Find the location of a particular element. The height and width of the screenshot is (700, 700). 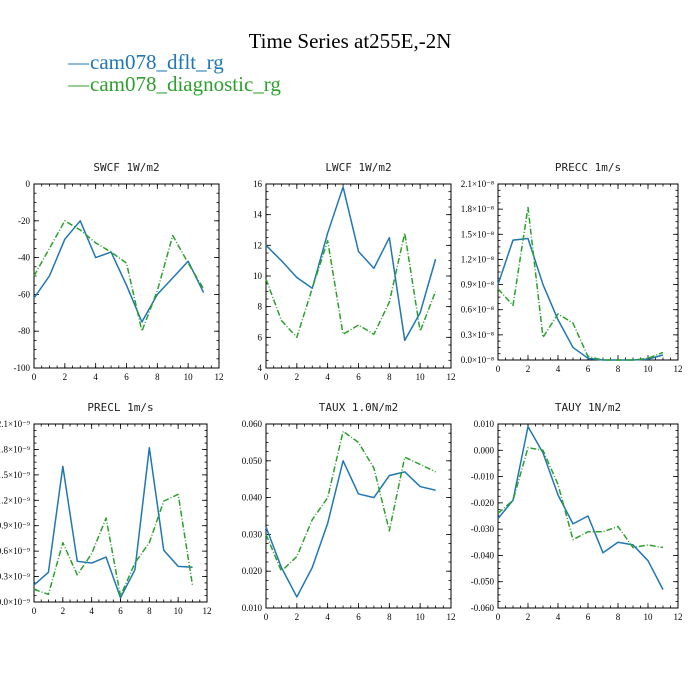

chart-panel-2: LWCF 1W/m2 0 2 4 6 8 10 12 4 6 8 10 12 14 16 is located at coordinates (354, 271).